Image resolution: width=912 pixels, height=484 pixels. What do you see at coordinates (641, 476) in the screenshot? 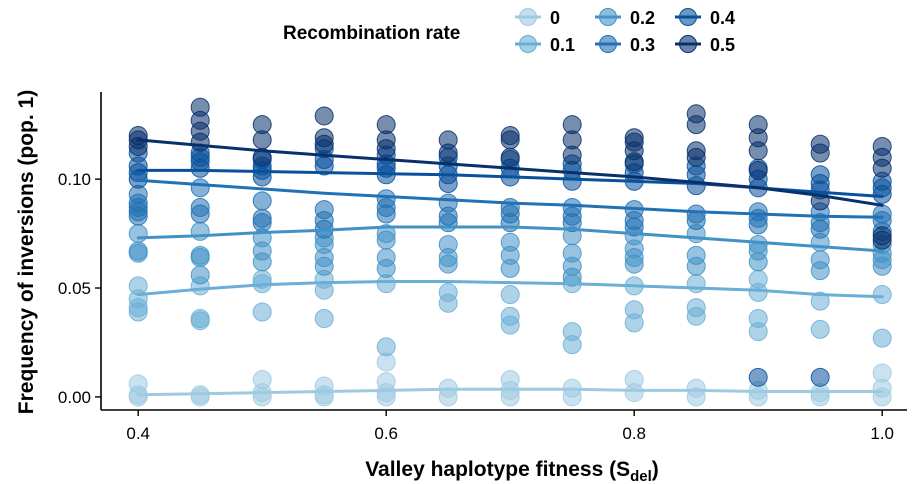
I see `x-axis-title-subscript: del` at bounding box center [641, 476].